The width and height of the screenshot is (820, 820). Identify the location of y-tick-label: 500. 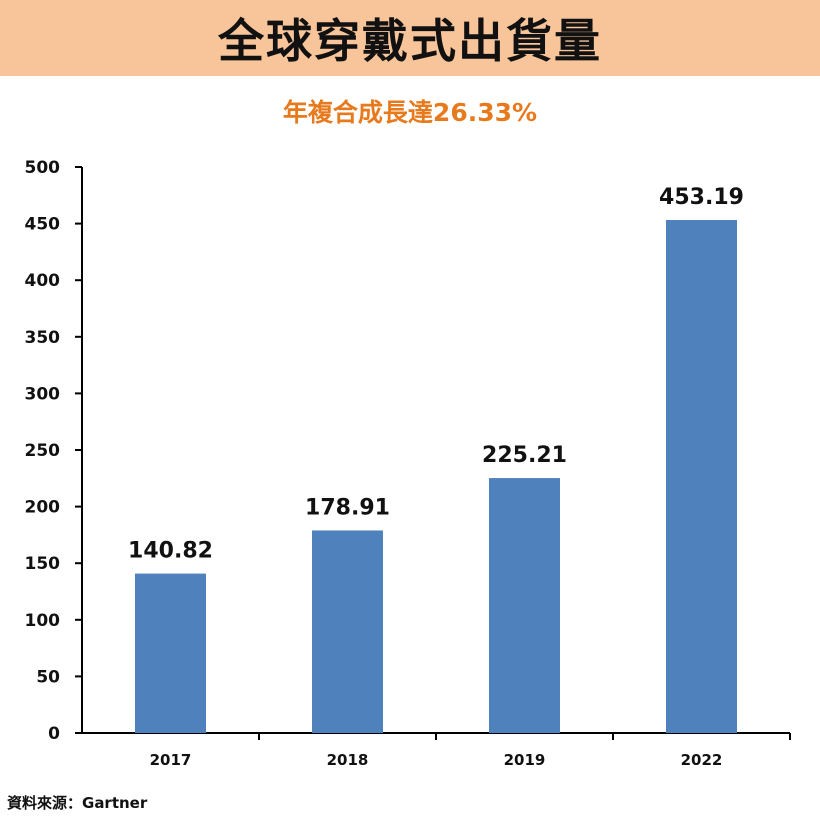
(43, 168).